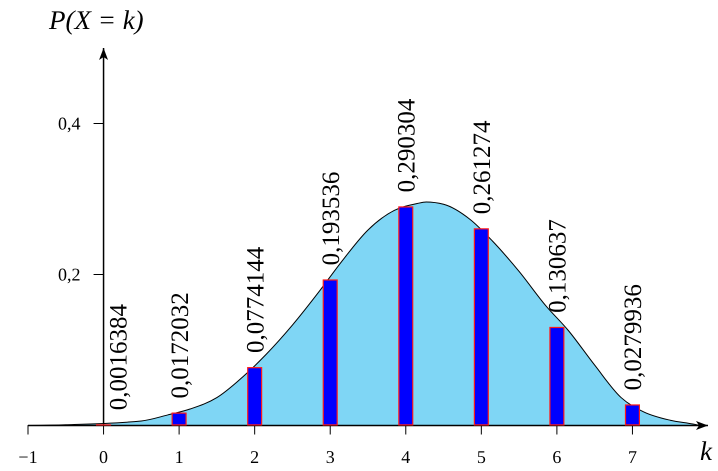 The height and width of the screenshot is (471, 718). What do you see at coordinates (331, 219) in the screenshot?
I see `data-label: 0,193536` at bounding box center [331, 219].